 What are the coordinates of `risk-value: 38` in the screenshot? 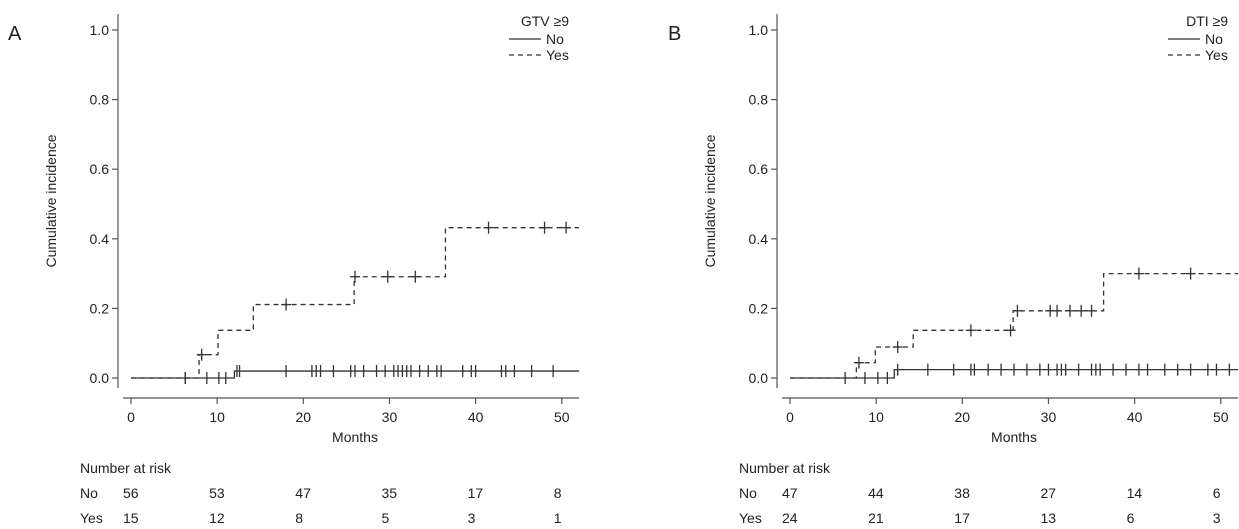 It's located at (962, 493).